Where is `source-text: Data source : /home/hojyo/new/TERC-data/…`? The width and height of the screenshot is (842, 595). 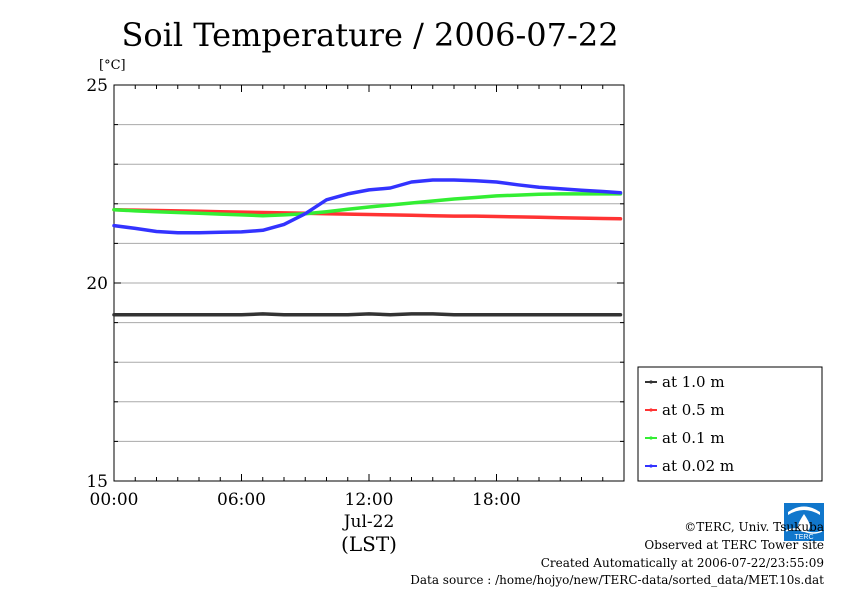
source-text: Data source : /home/hojyo/new/TERC-data/… is located at coordinates (617, 580).